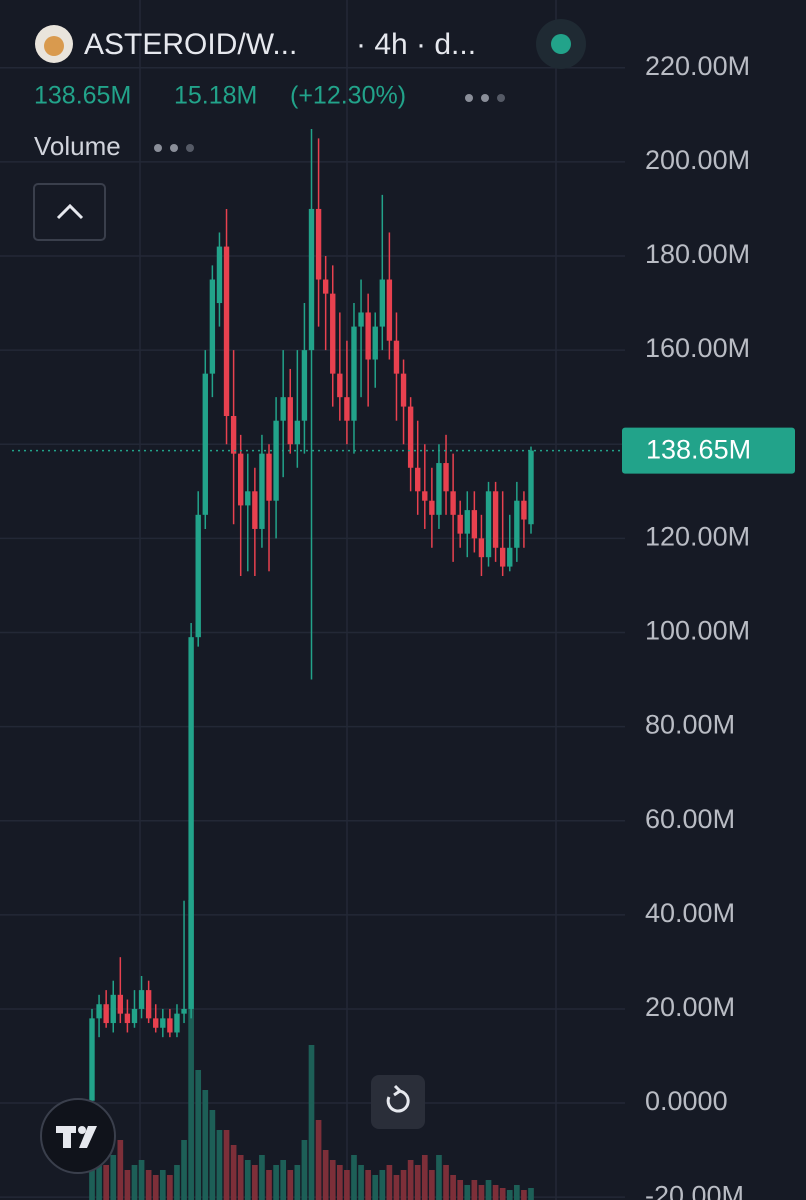 Image resolution: width=806 pixels, height=1200 pixels. What do you see at coordinates (485, 98) in the screenshot?
I see `more-dots` at bounding box center [485, 98].